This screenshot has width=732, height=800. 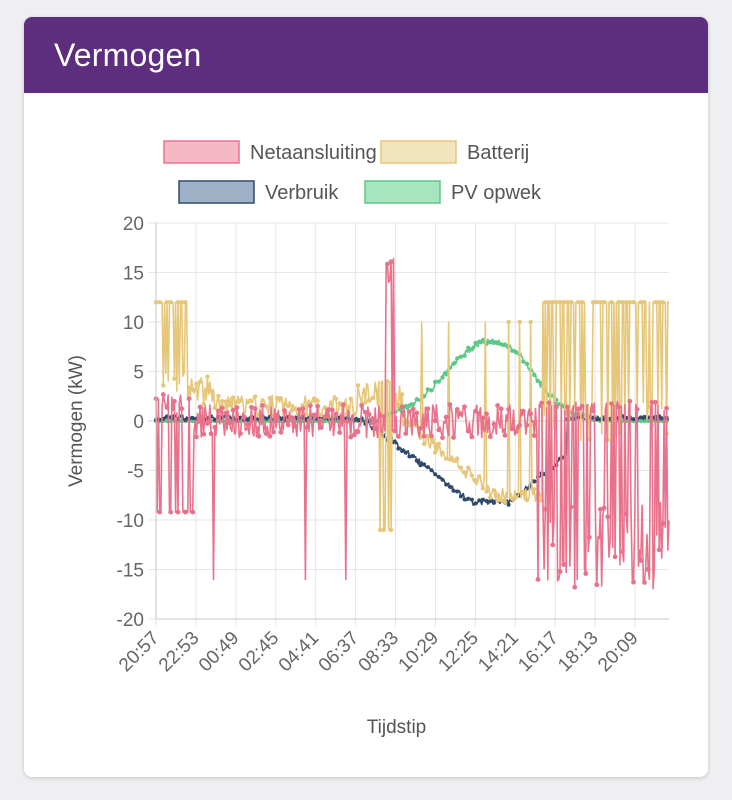 What do you see at coordinates (496, 193) in the screenshot?
I see `legend-label: PV opwek` at bounding box center [496, 193].